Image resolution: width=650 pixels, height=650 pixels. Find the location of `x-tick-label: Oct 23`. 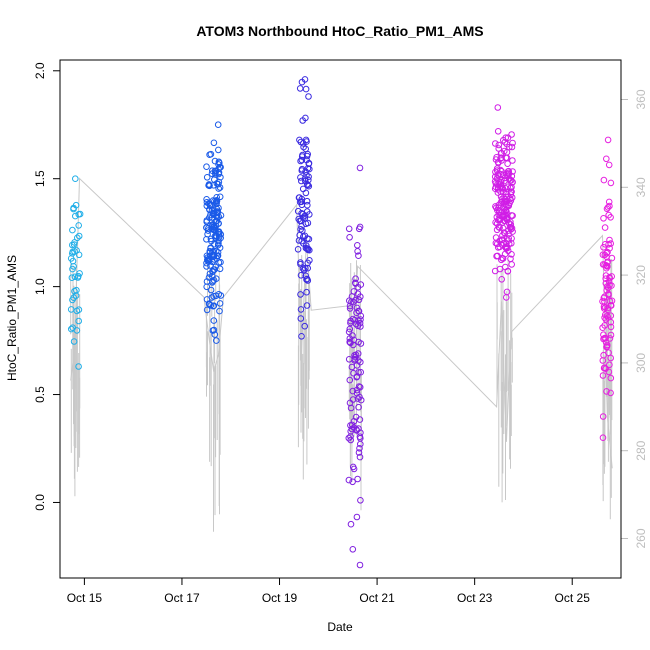

x-tick-label: Oct 23 is located at coordinates (475, 598).